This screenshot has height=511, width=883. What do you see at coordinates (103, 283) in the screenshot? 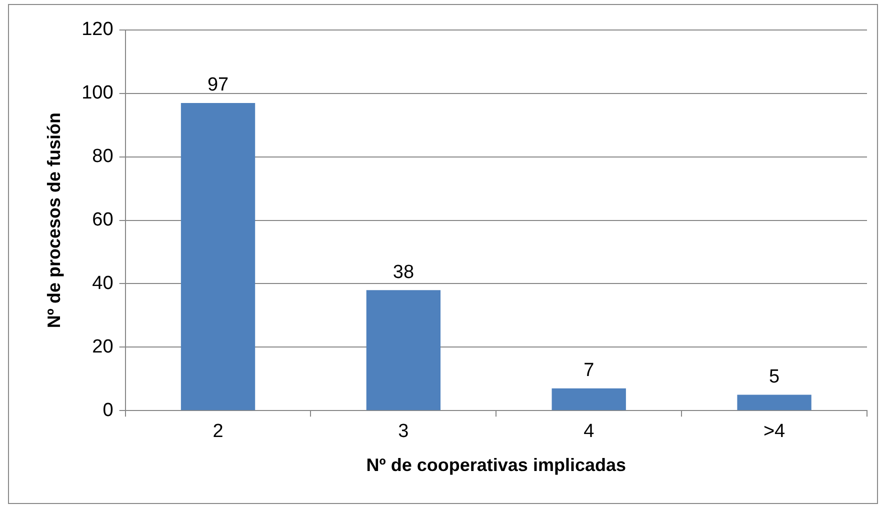
I see `y-tick-label: 40` at bounding box center [103, 283].